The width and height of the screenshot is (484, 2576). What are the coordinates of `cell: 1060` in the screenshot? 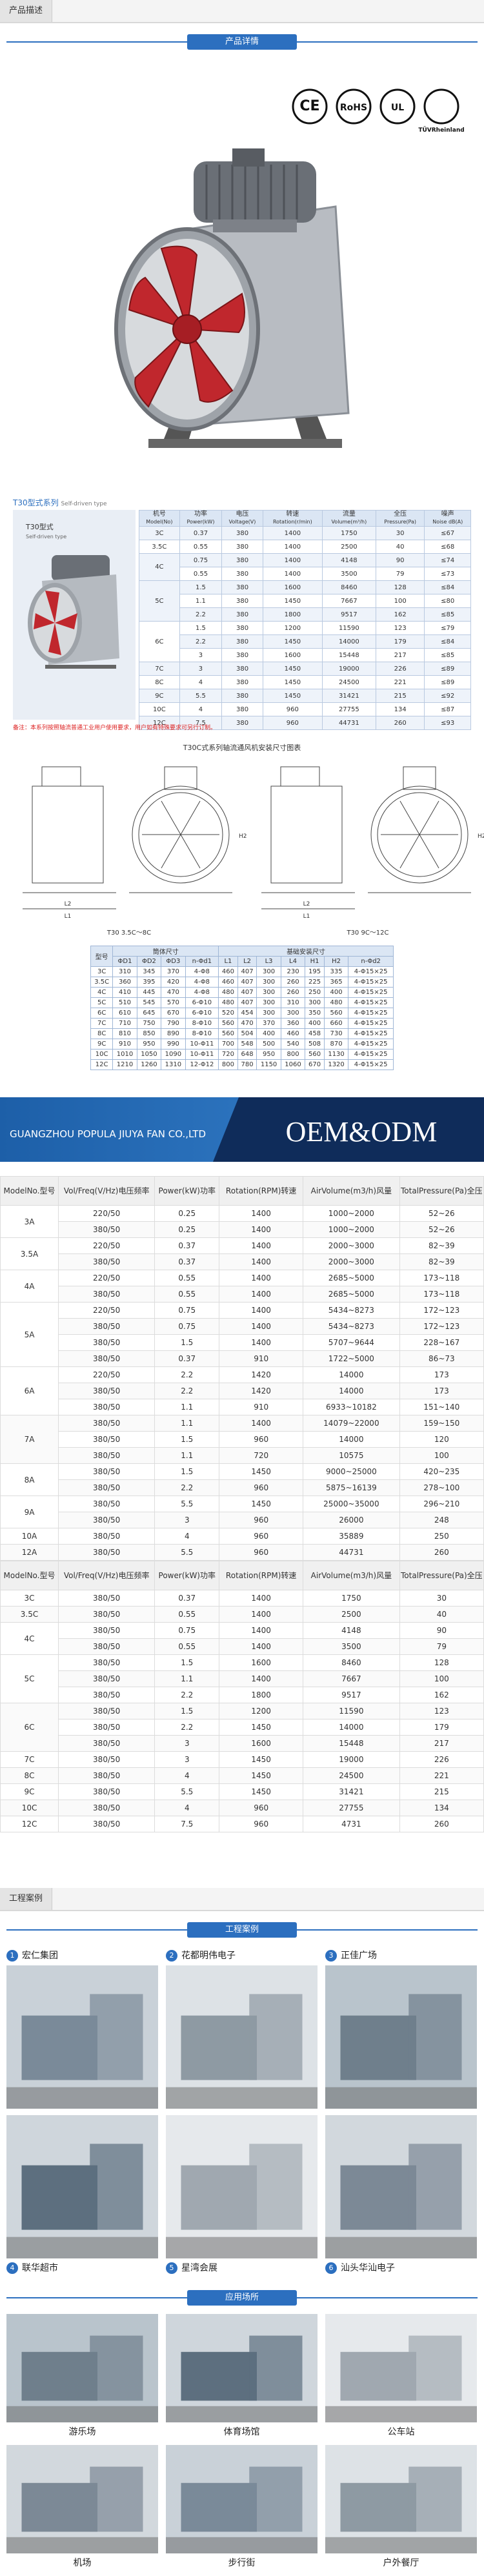 It's located at (293, 1064).